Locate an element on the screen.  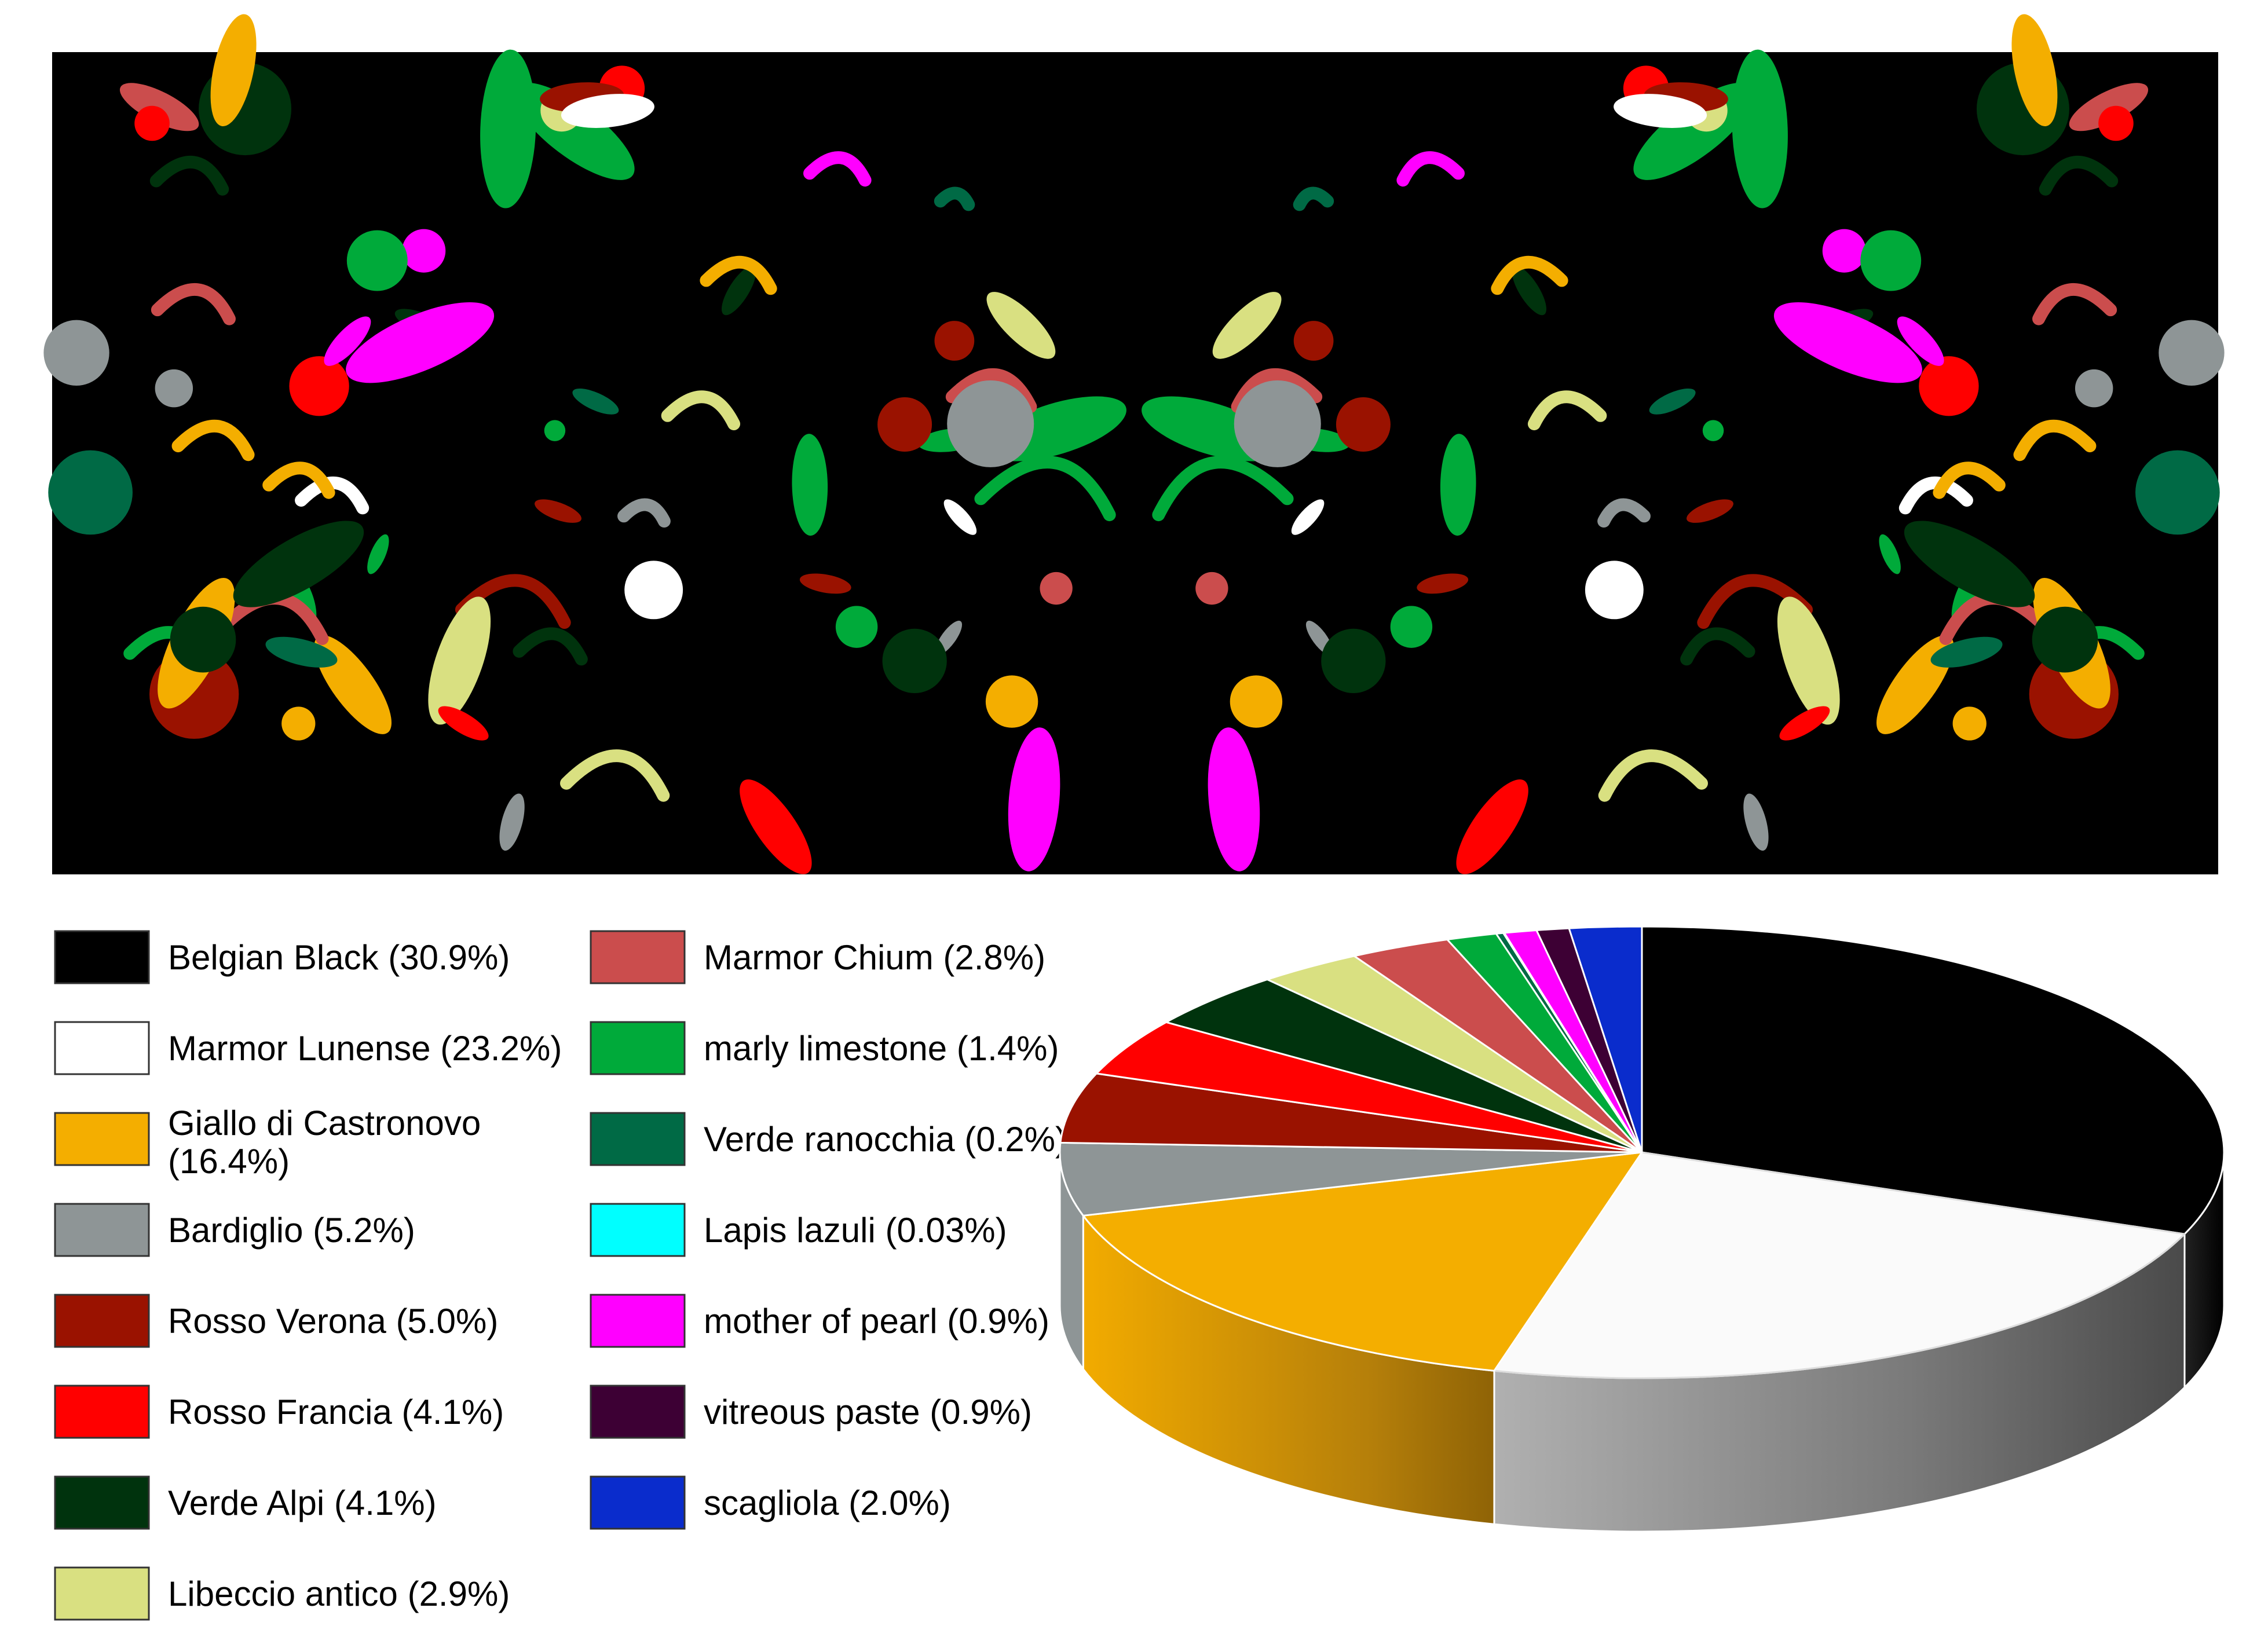
legend-label: Rosso Francia (4.1%) is located at coordinates (336, 1412).